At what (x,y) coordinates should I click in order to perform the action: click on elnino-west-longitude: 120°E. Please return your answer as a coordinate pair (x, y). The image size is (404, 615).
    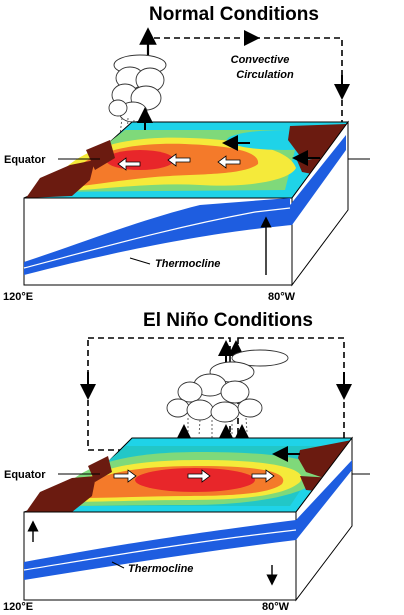
    Looking at the image, I should click on (18, 607).